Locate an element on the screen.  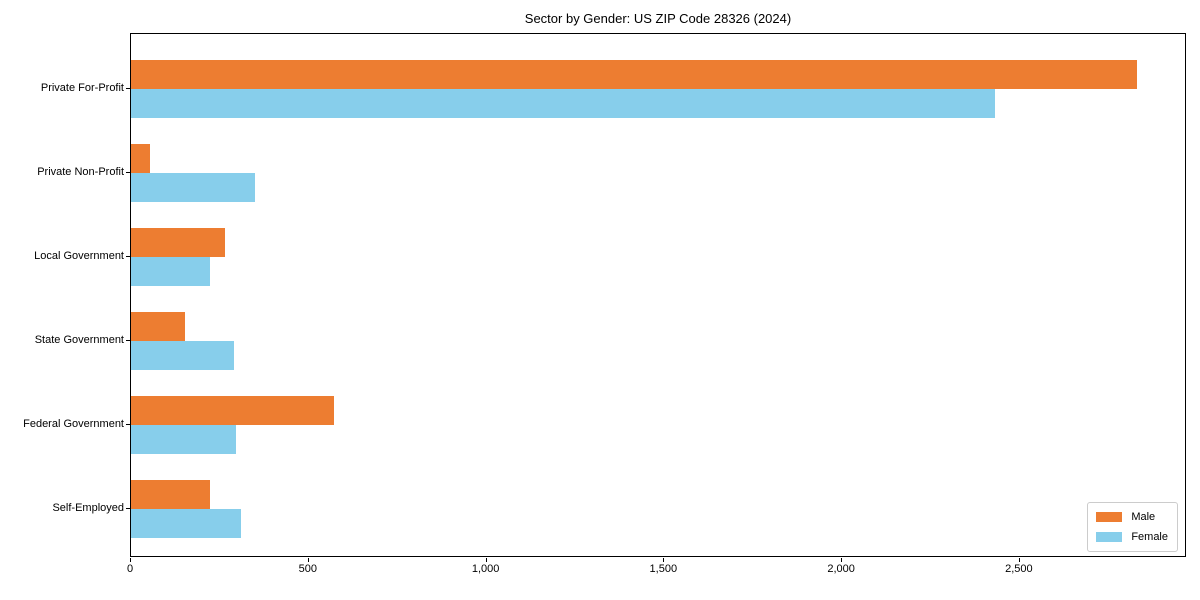
y-tick-label-self-employed: Self-Employed is located at coordinates (88, 508).